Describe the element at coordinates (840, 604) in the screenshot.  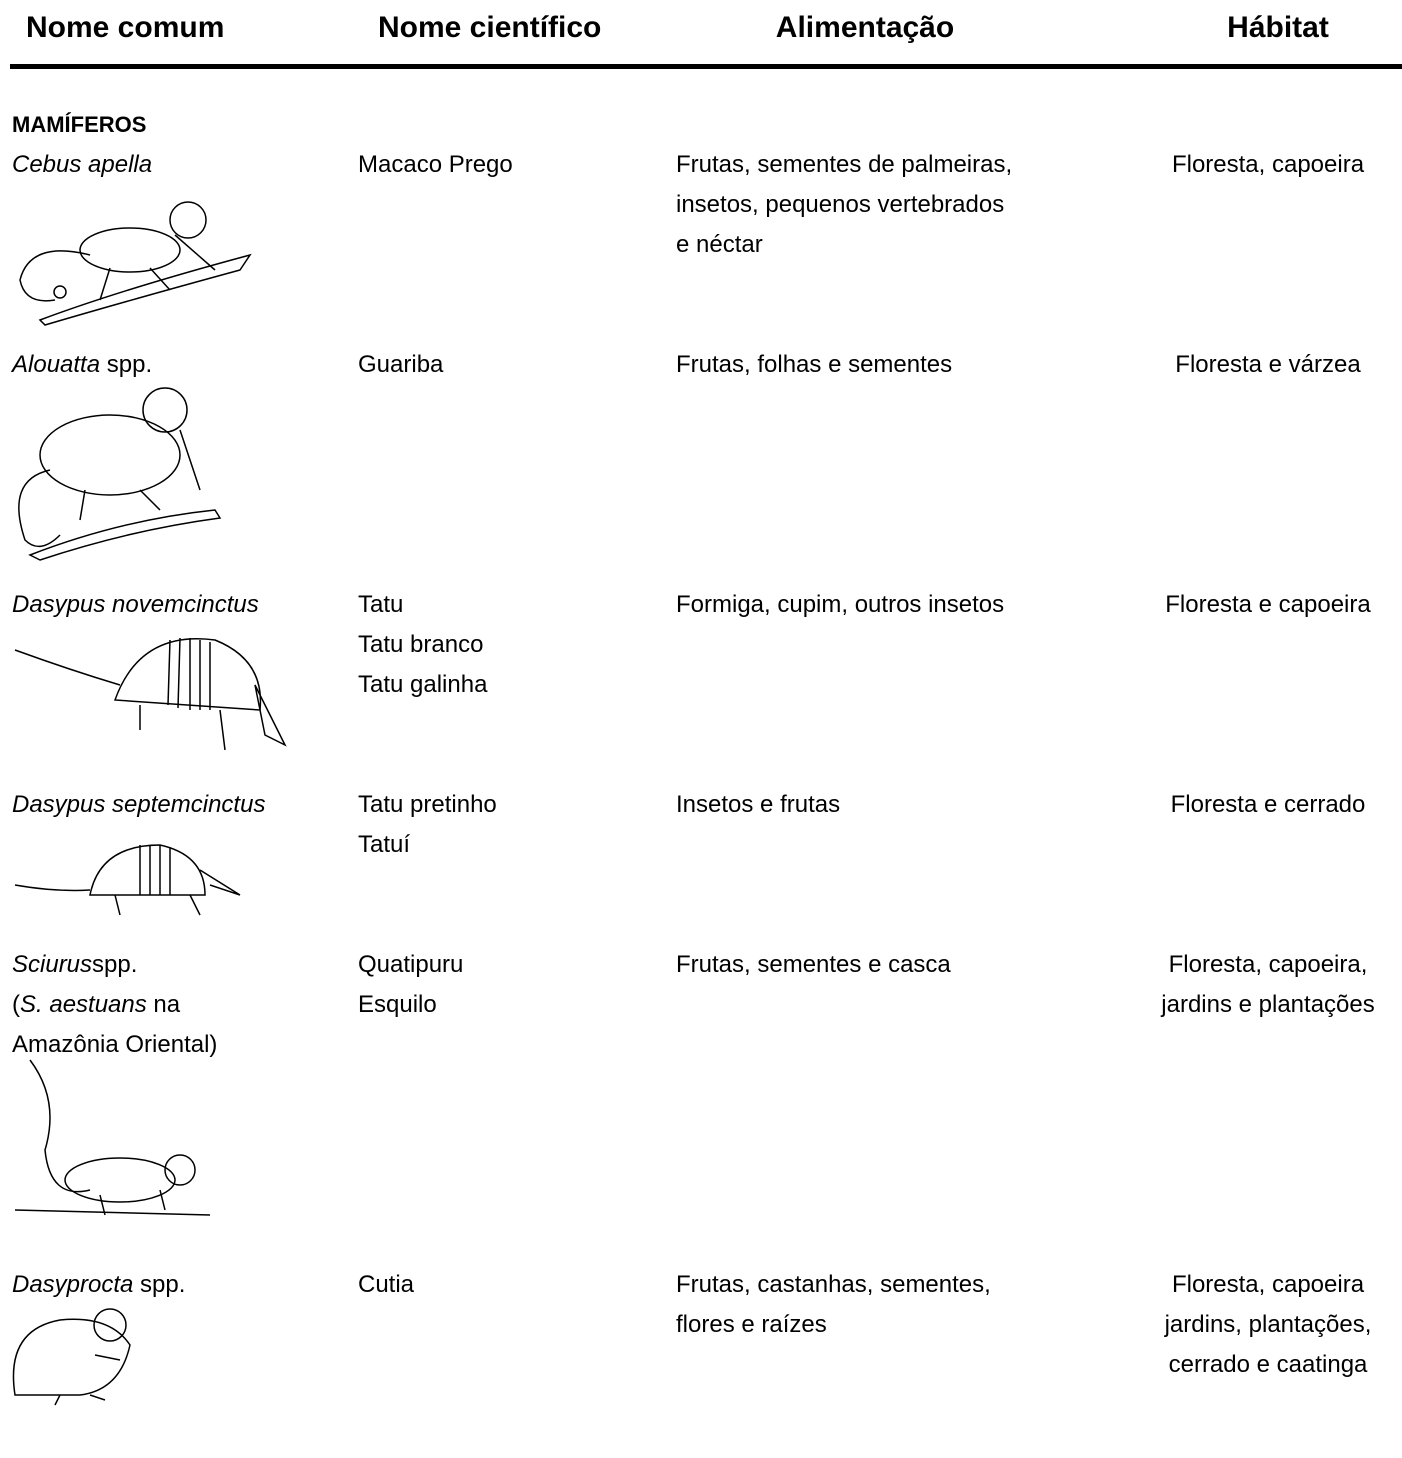
I see `diet: Formiga, cupim, outros insetos` at that location.